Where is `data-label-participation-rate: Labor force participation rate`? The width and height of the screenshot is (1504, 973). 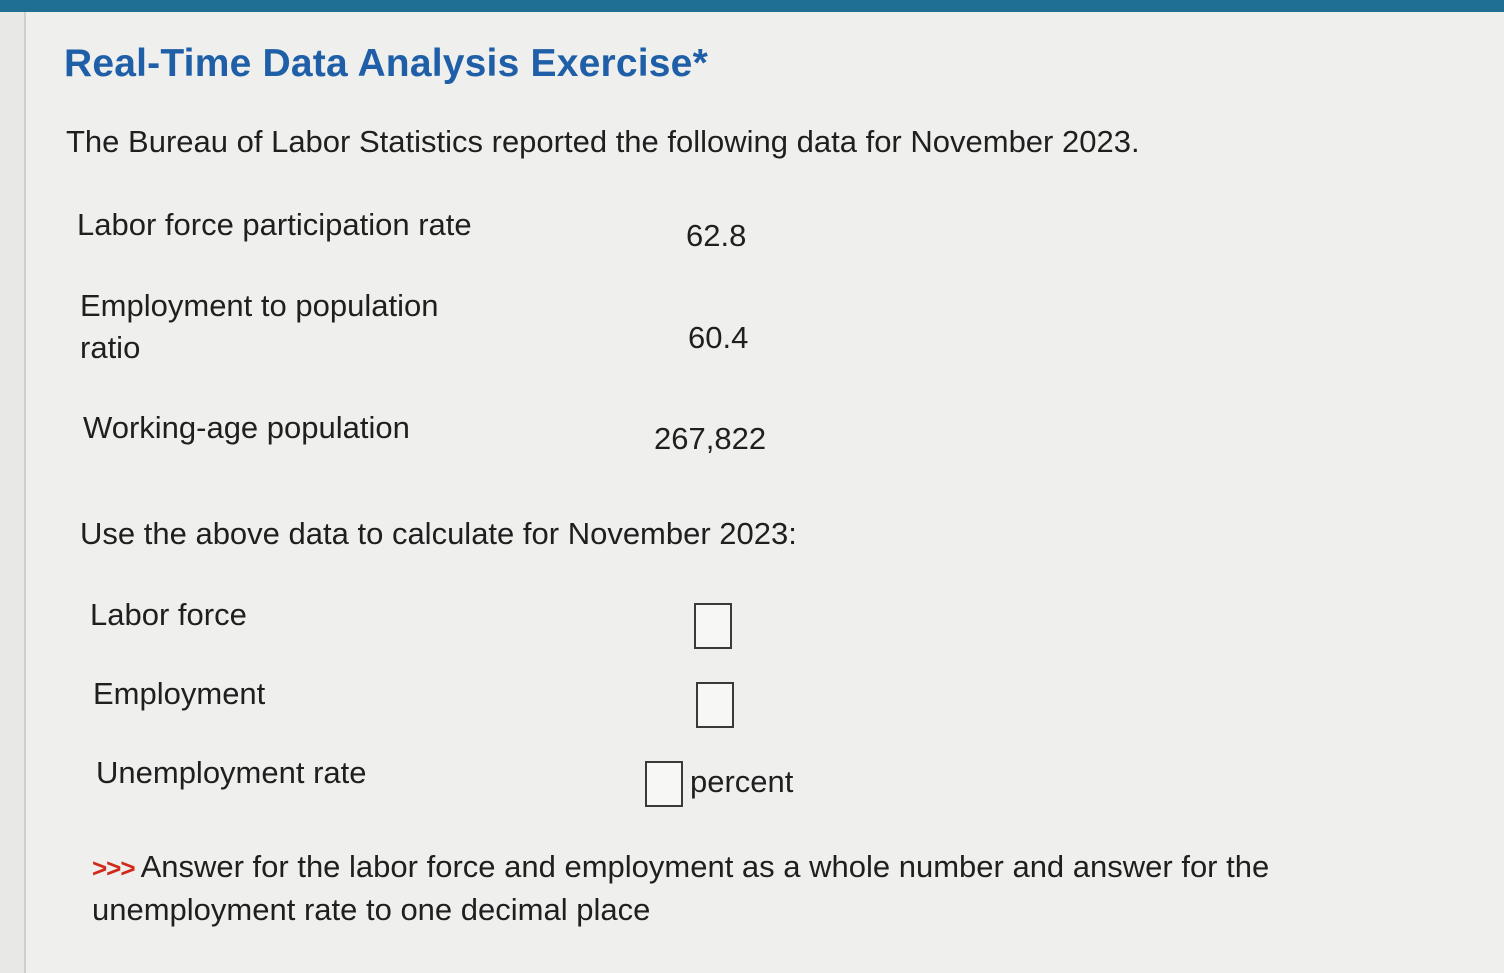
data-label-participation-rate: Labor force participation rate is located at coordinates (274, 225).